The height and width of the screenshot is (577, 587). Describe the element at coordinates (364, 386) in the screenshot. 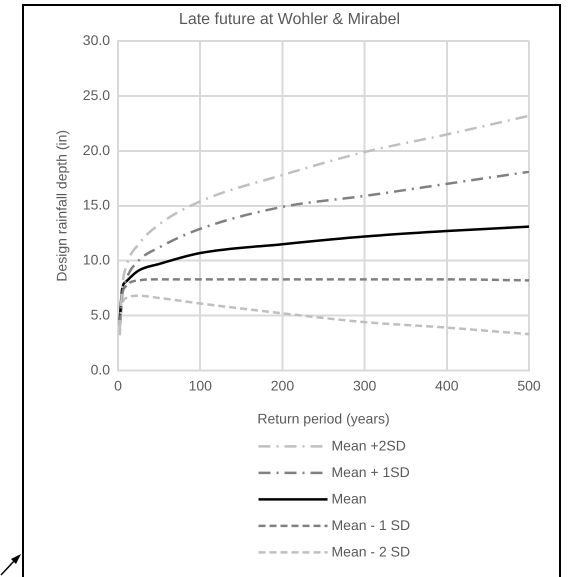

I see `x-tick-label: 300` at that location.